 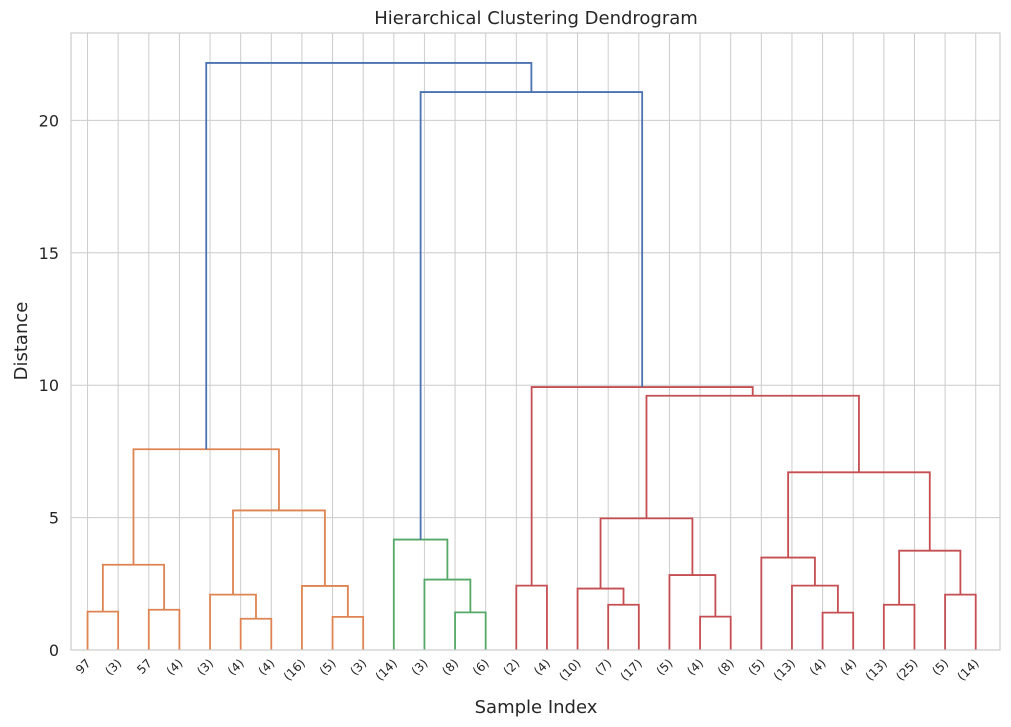 I want to click on dendrogram-link-o5, so click(x=233, y=621).